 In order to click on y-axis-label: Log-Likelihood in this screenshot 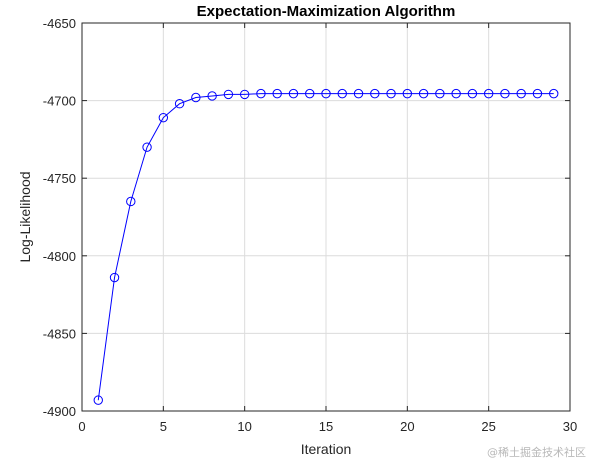, I will do `click(25, 216)`.